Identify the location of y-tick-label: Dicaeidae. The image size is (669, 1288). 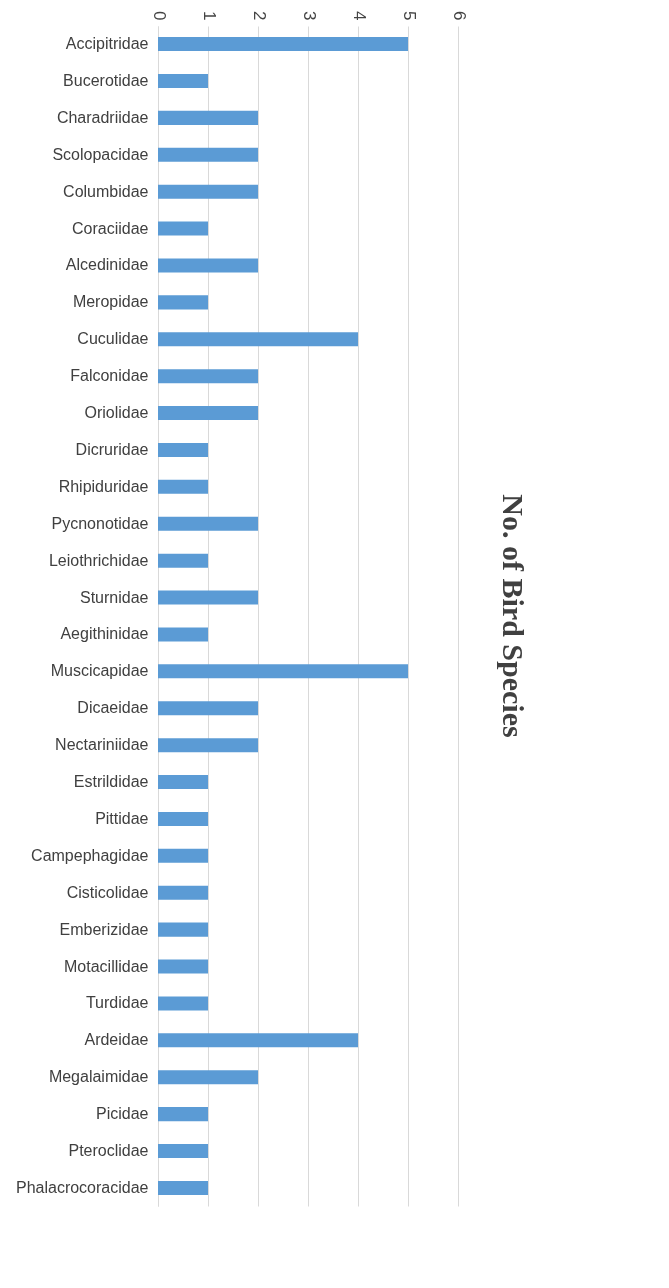
(113, 708).